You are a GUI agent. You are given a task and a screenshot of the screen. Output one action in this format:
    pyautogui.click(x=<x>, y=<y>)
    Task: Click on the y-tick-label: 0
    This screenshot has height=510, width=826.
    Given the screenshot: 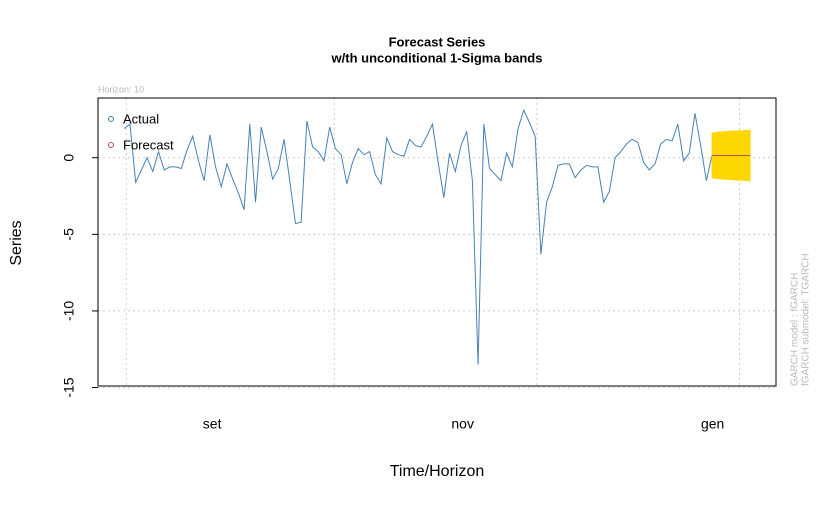 What is the action you would take?
    pyautogui.click(x=69, y=158)
    